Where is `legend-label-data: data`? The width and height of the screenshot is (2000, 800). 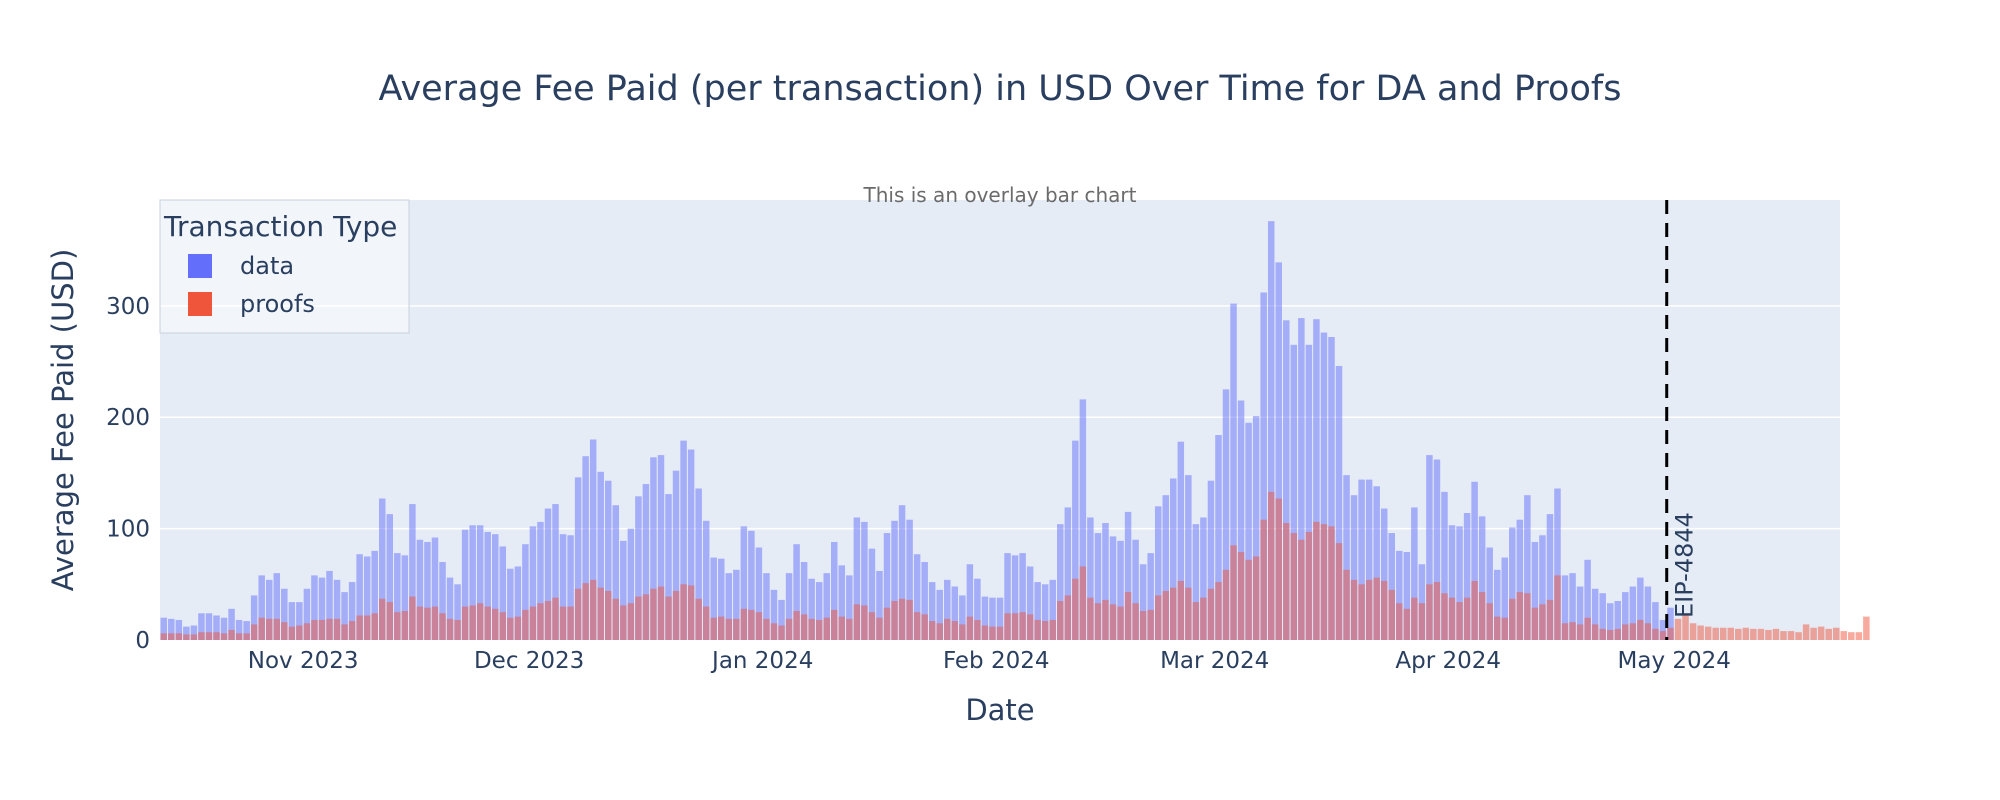
legend-label-data: data is located at coordinates (267, 266).